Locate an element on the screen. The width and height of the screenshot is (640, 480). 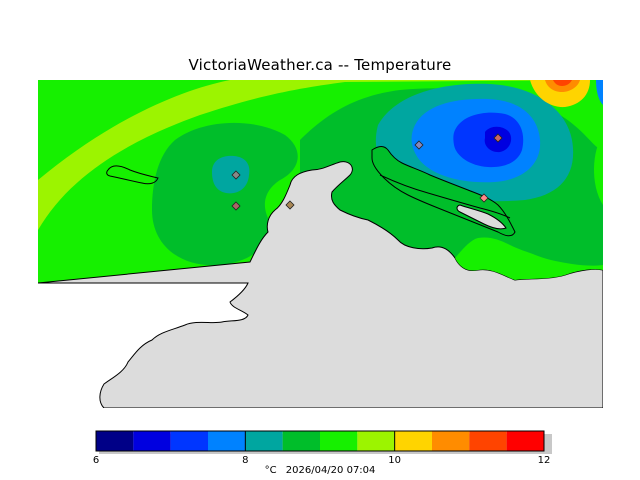
colorbar-tick-label: 6 is located at coordinates (96, 460).